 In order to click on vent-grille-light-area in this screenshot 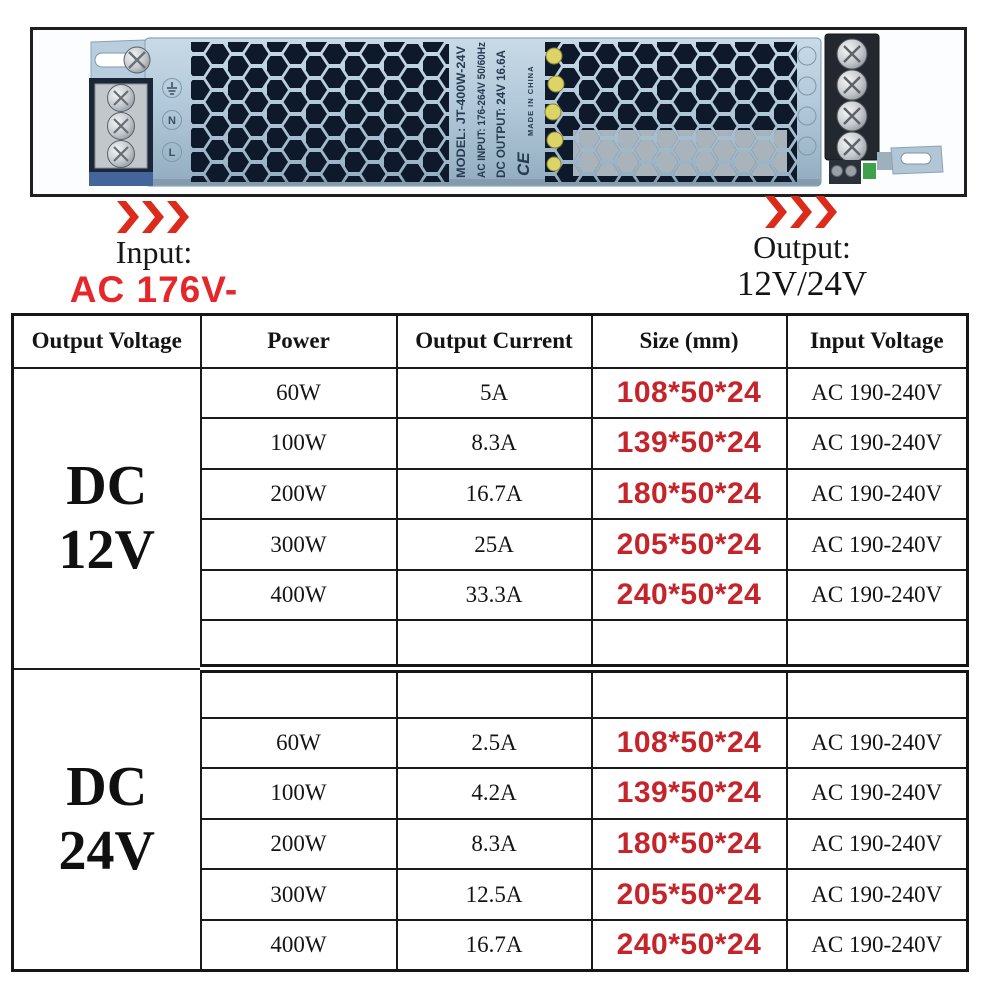, I will do `click(680, 153)`.